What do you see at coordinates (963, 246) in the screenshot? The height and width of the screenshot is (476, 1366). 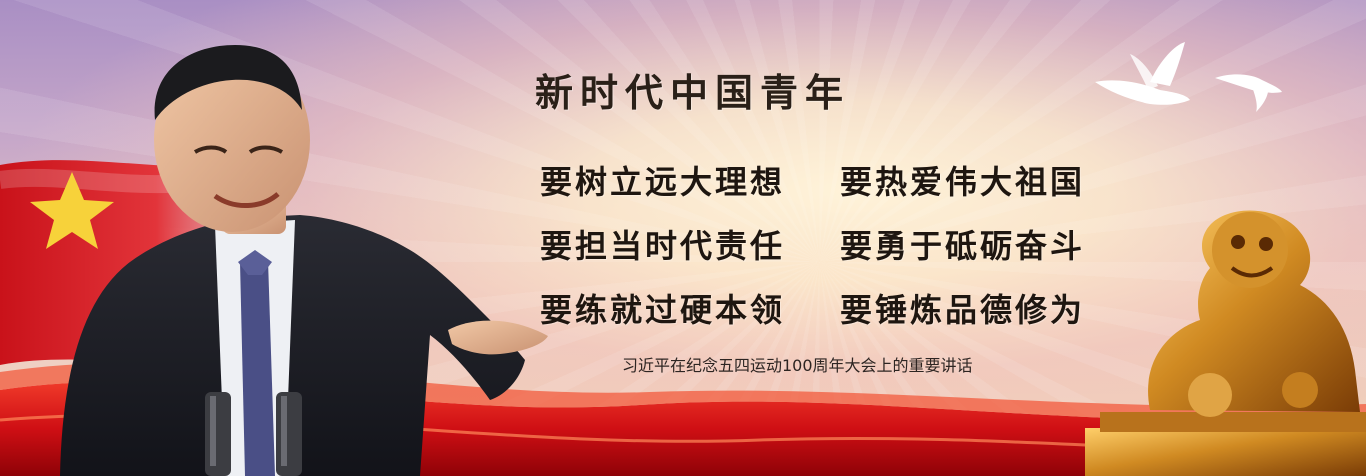 I see `slogan-text: 要勇于砥砺奋斗` at bounding box center [963, 246].